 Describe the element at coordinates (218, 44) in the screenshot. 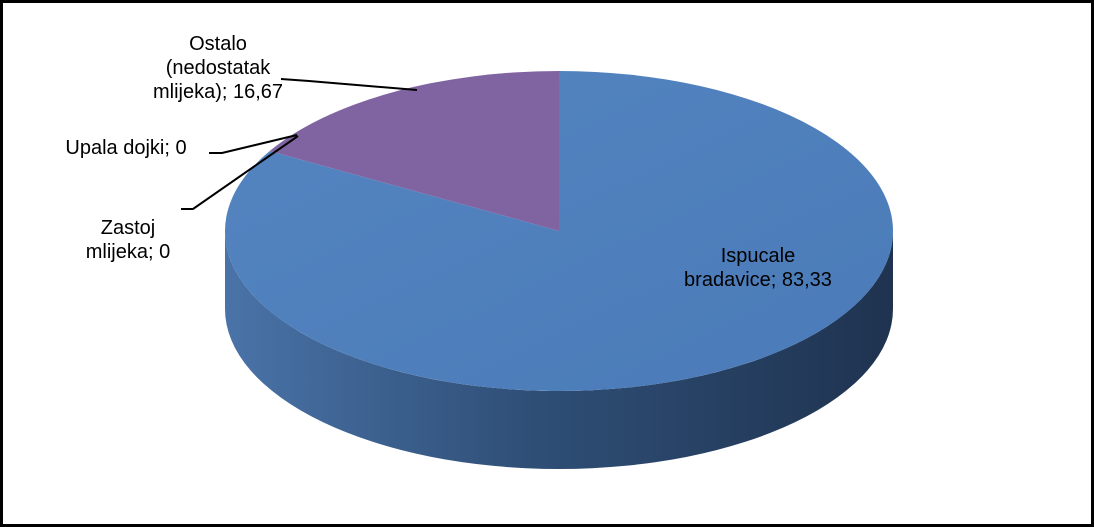

I see `data-label-line: Ostalo` at that location.